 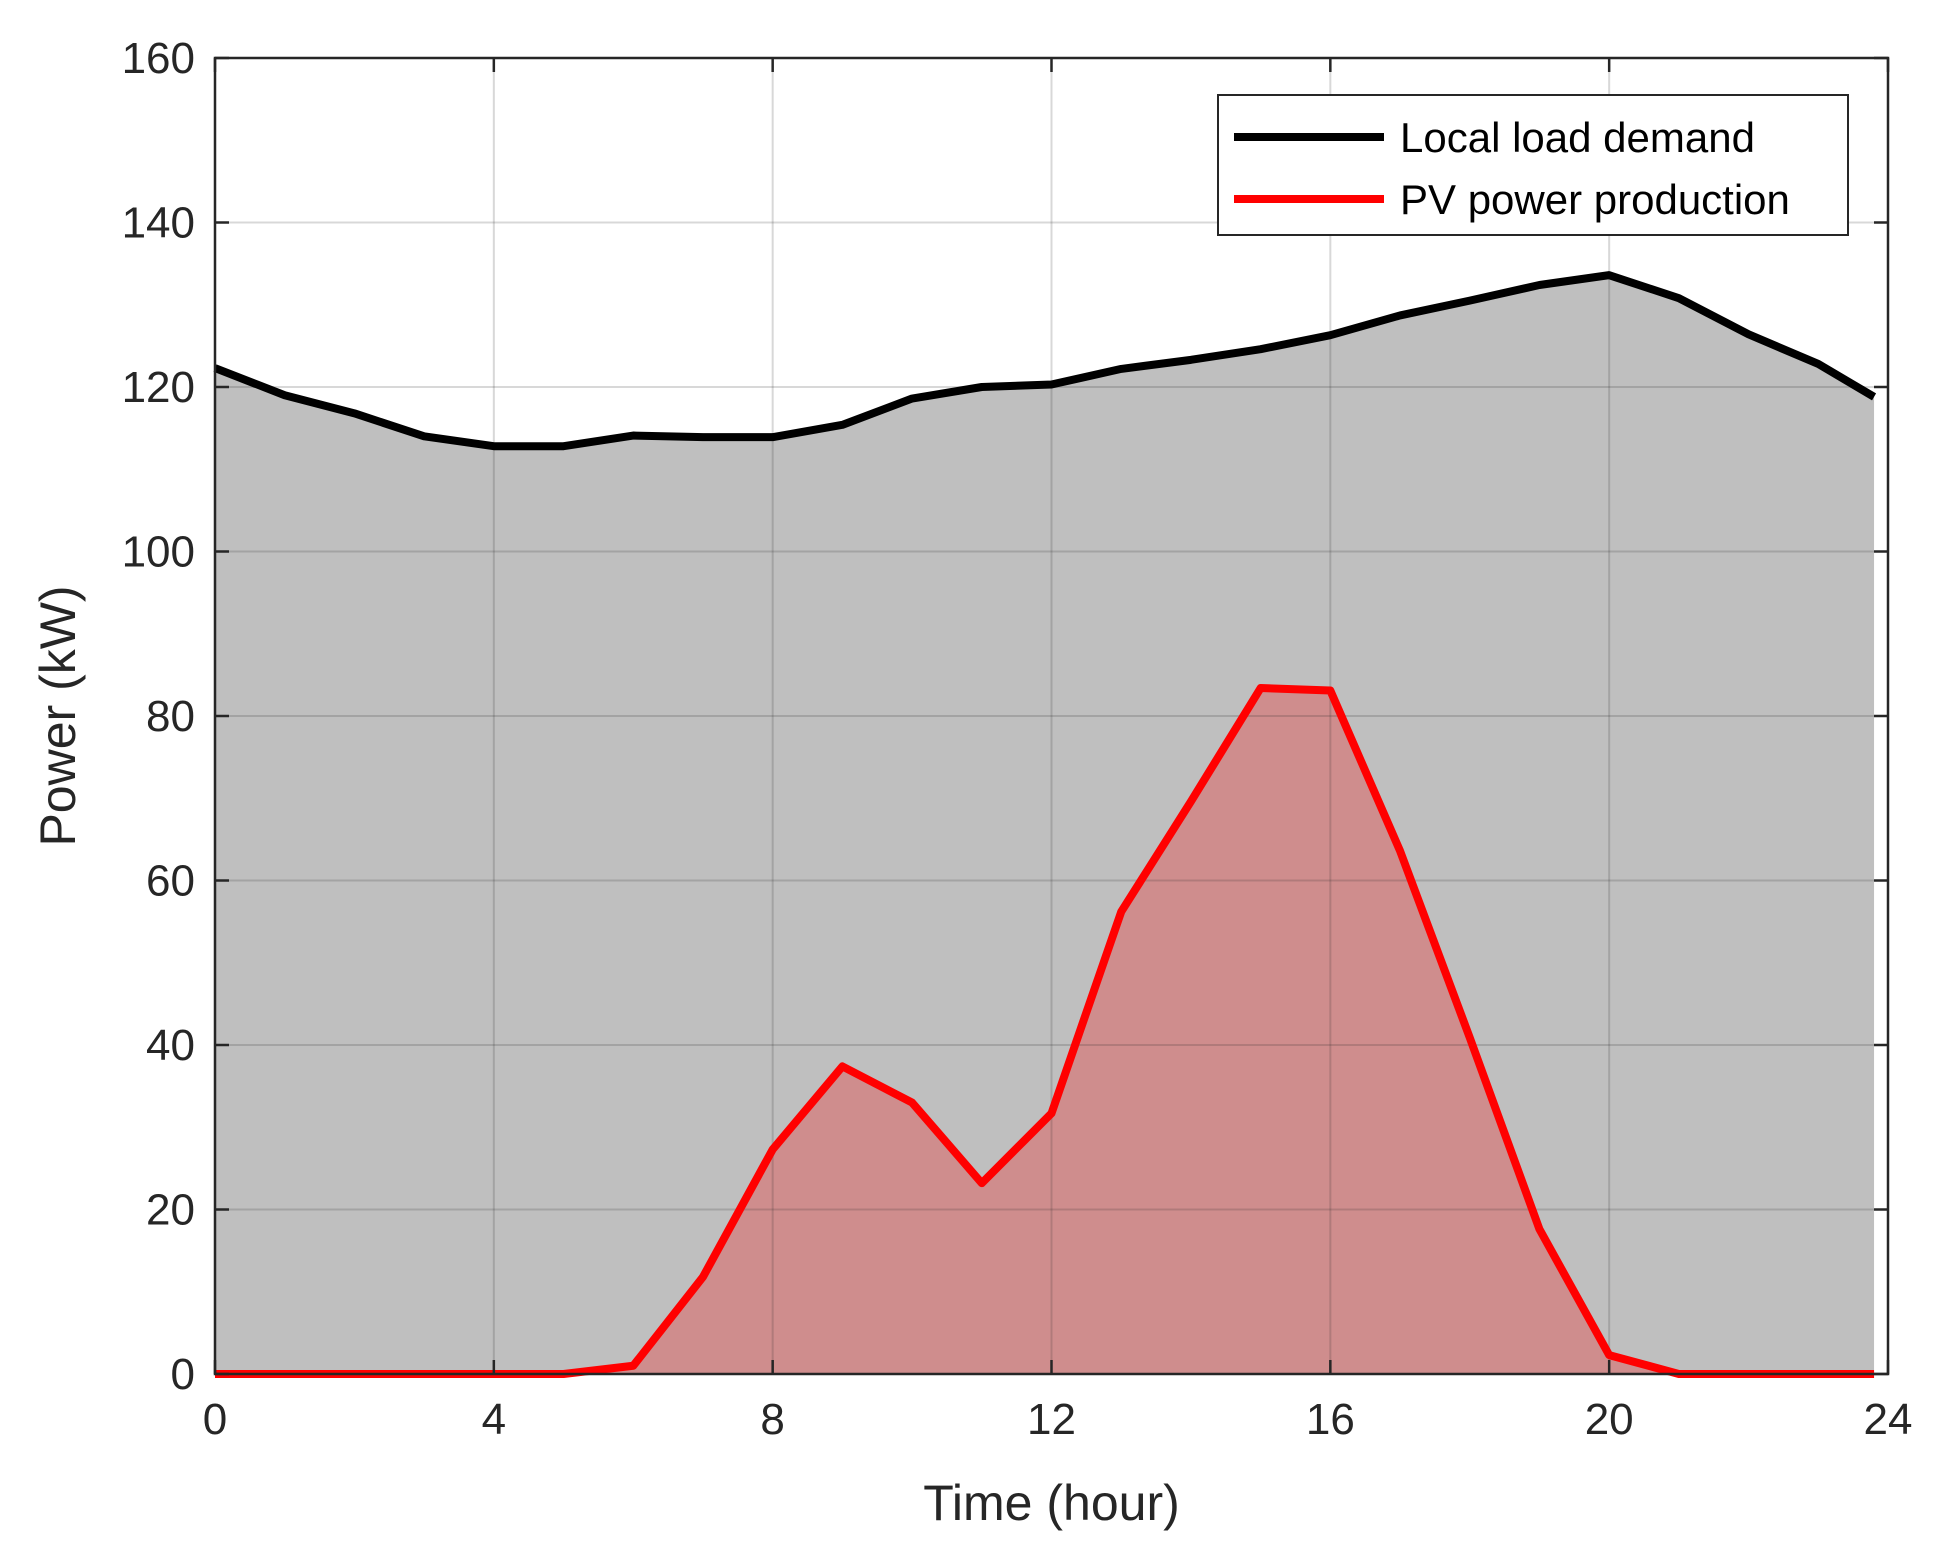 What do you see at coordinates (183, 1374) in the screenshot?
I see `y-tick-label: 0` at bounding box center [183, 1374].